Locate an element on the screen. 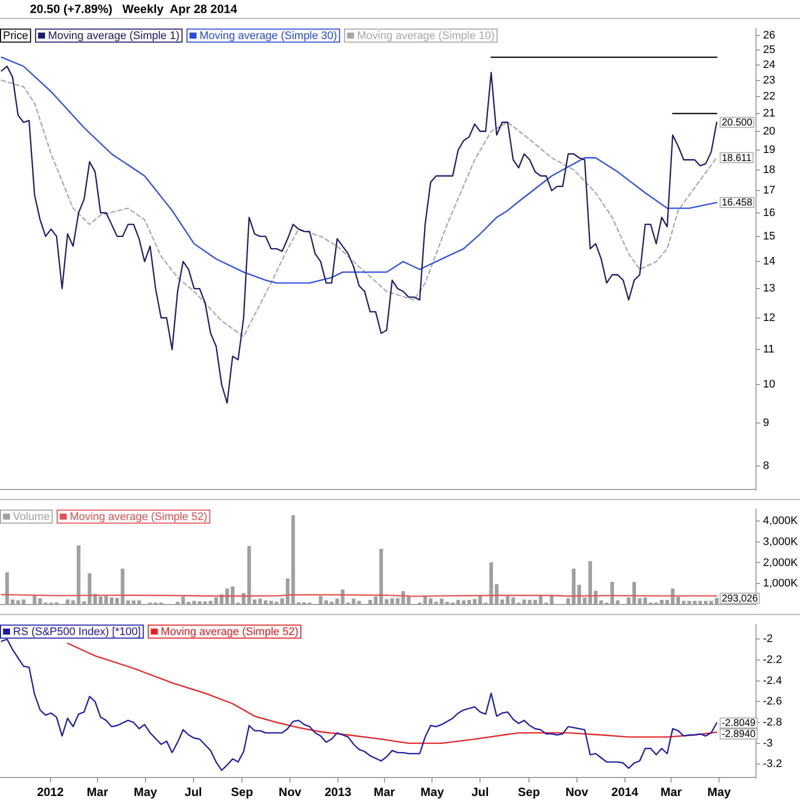 Image resolution: width=800 pixels, height=800 pixels. y-tick-label: -2.2 is located at coordinates (772, 660).